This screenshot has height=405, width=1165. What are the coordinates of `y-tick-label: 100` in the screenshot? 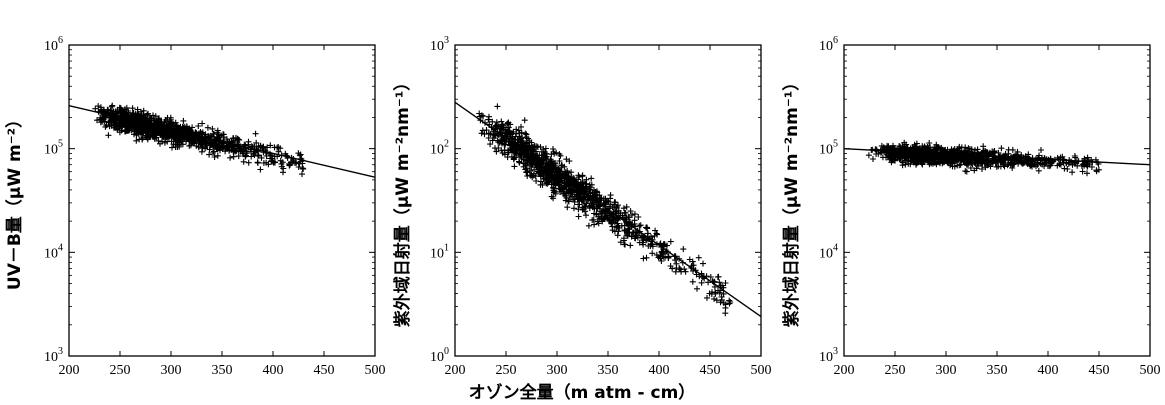 It's located at (439, 355).